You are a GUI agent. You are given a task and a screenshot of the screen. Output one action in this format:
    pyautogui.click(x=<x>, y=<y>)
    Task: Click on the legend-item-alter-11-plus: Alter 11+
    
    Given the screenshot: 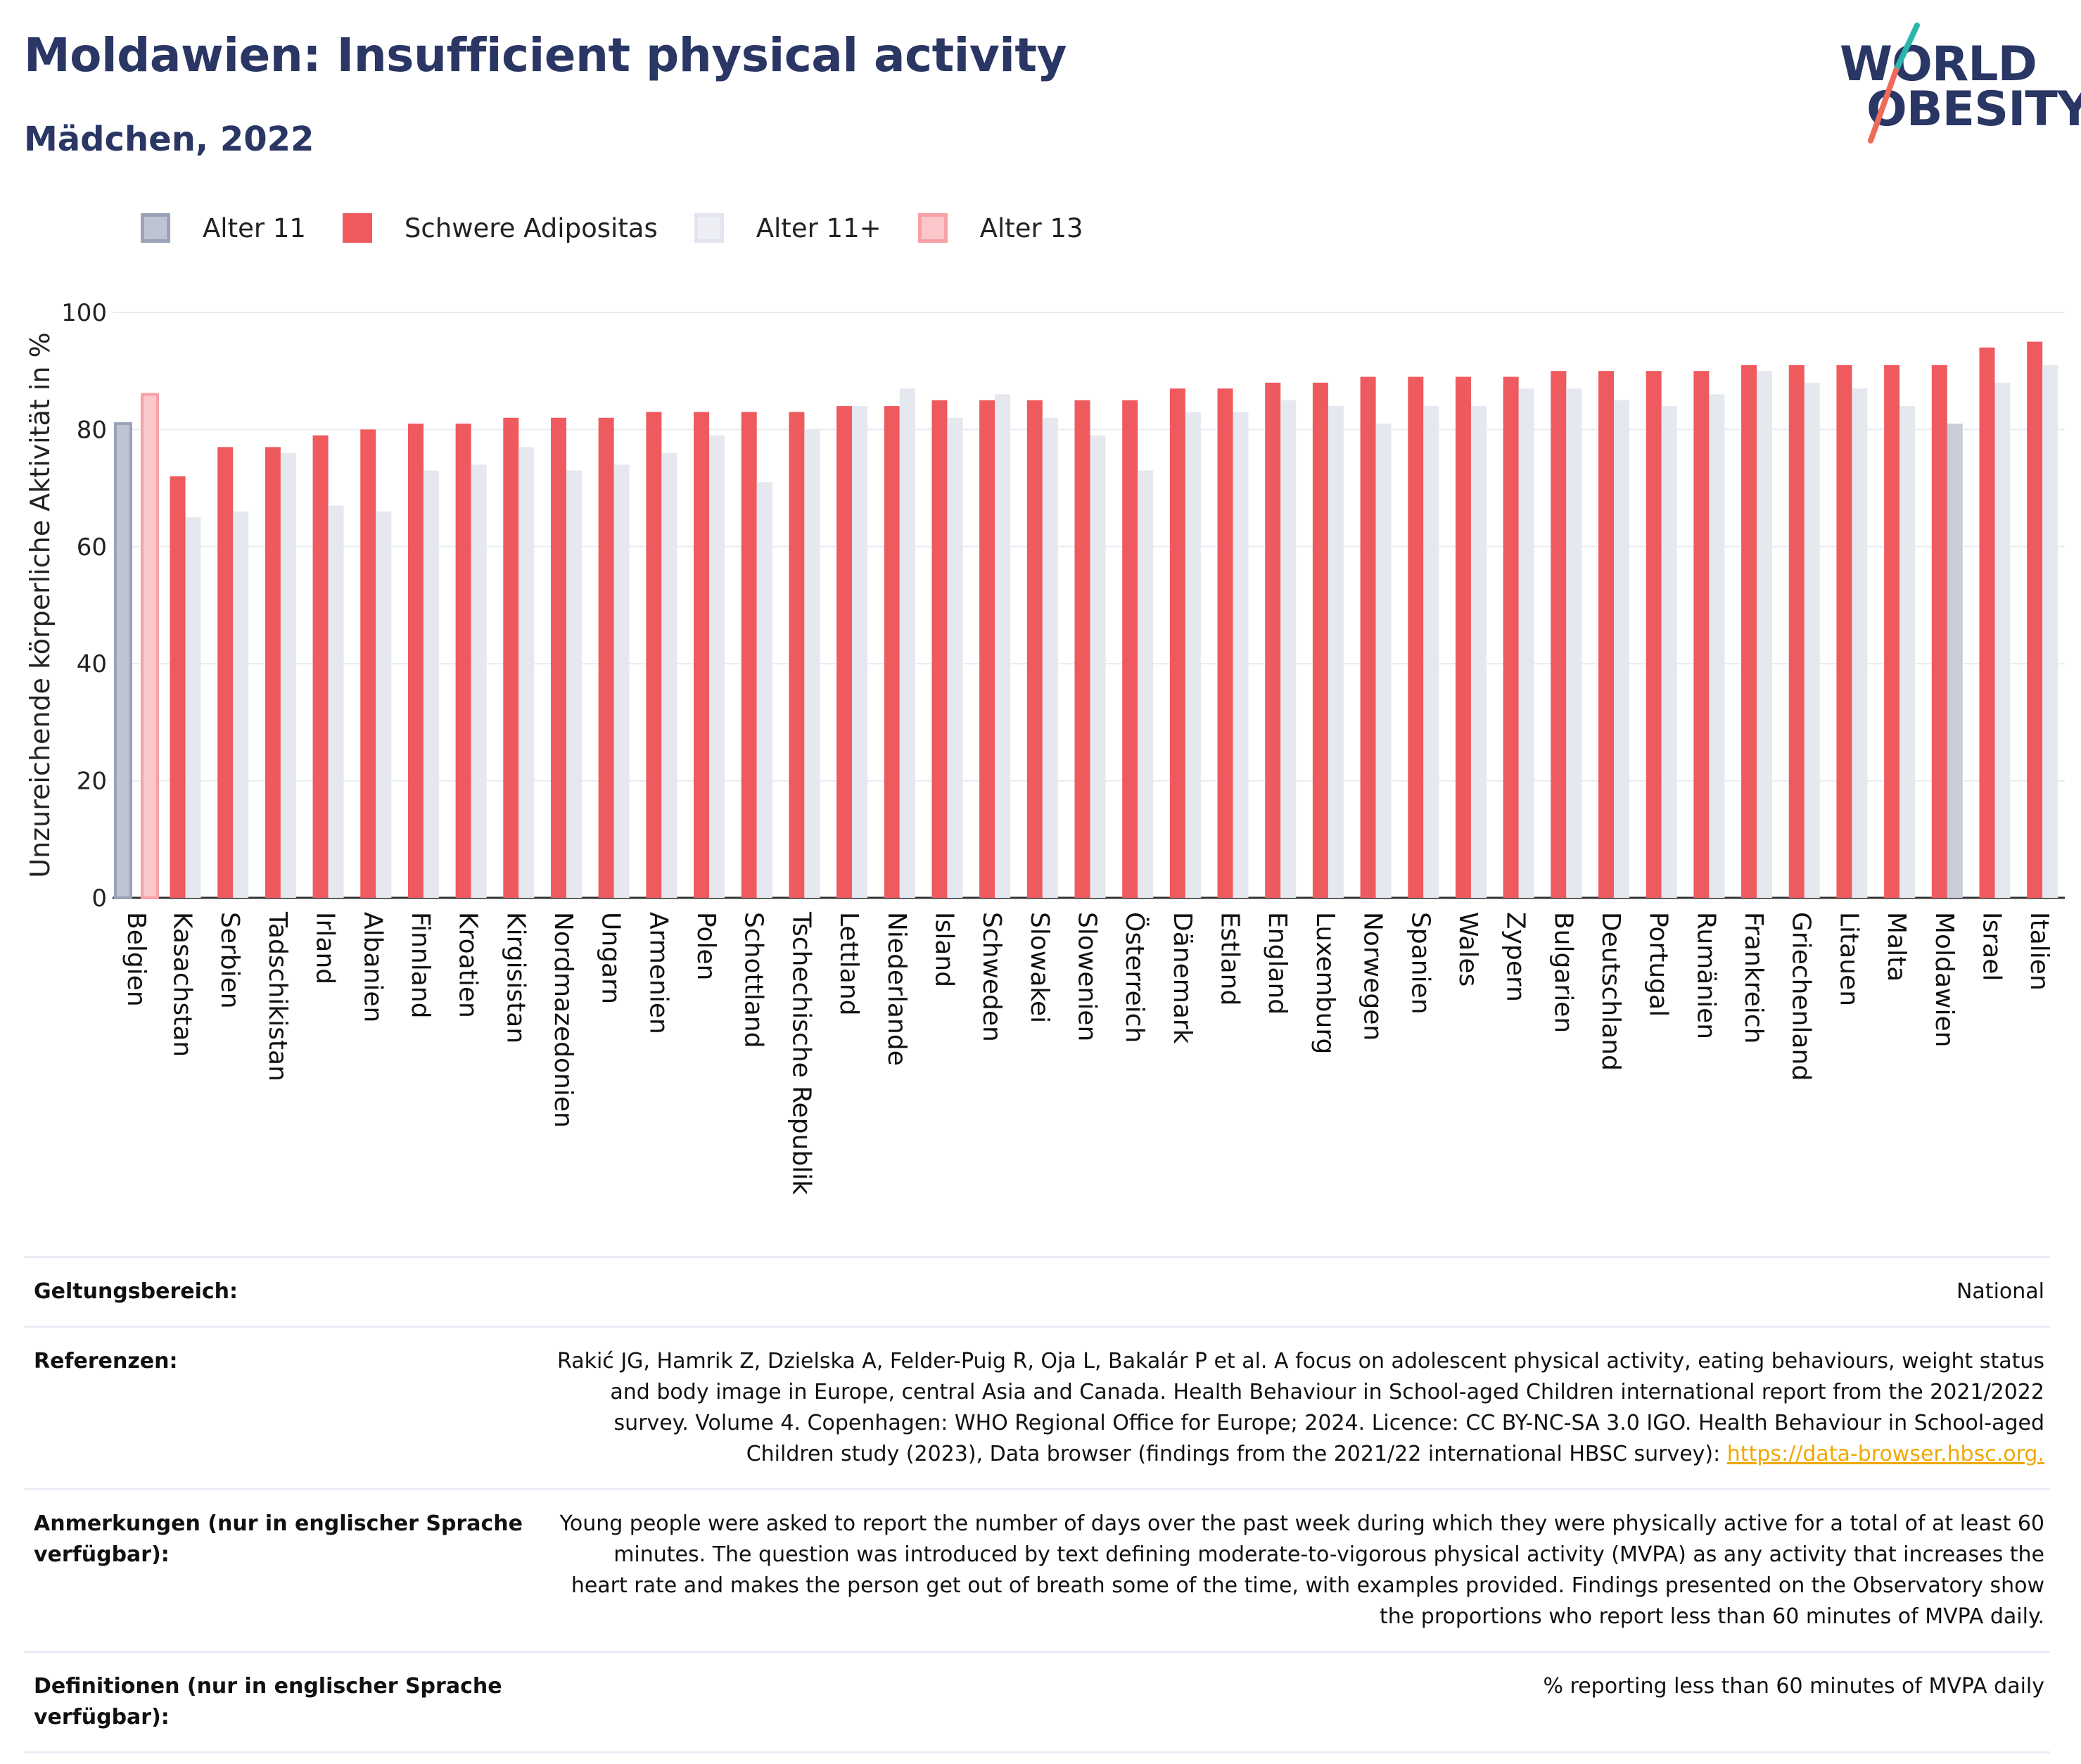 What is the action you would take?
    pyautogui.click(x=788, y=228)
    